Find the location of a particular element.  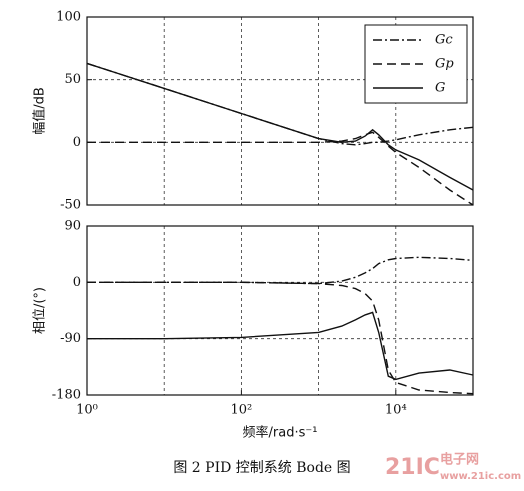

legend-label: Gp is located at coordinates (444, 64).